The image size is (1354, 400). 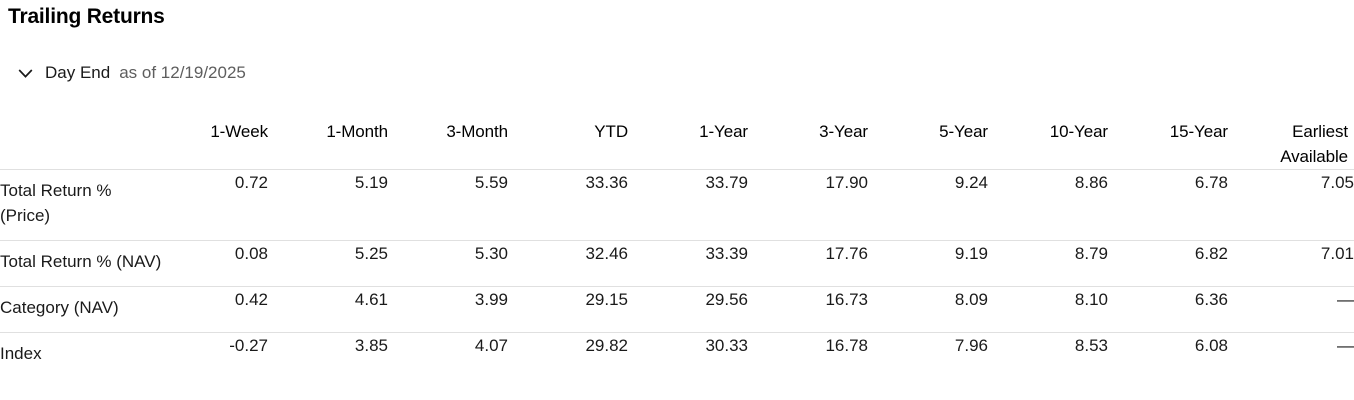 What do you see at coordinates (371, 253) in the screenshot?
I see `value-cell: 5.25` at bounding box center [371, 253].